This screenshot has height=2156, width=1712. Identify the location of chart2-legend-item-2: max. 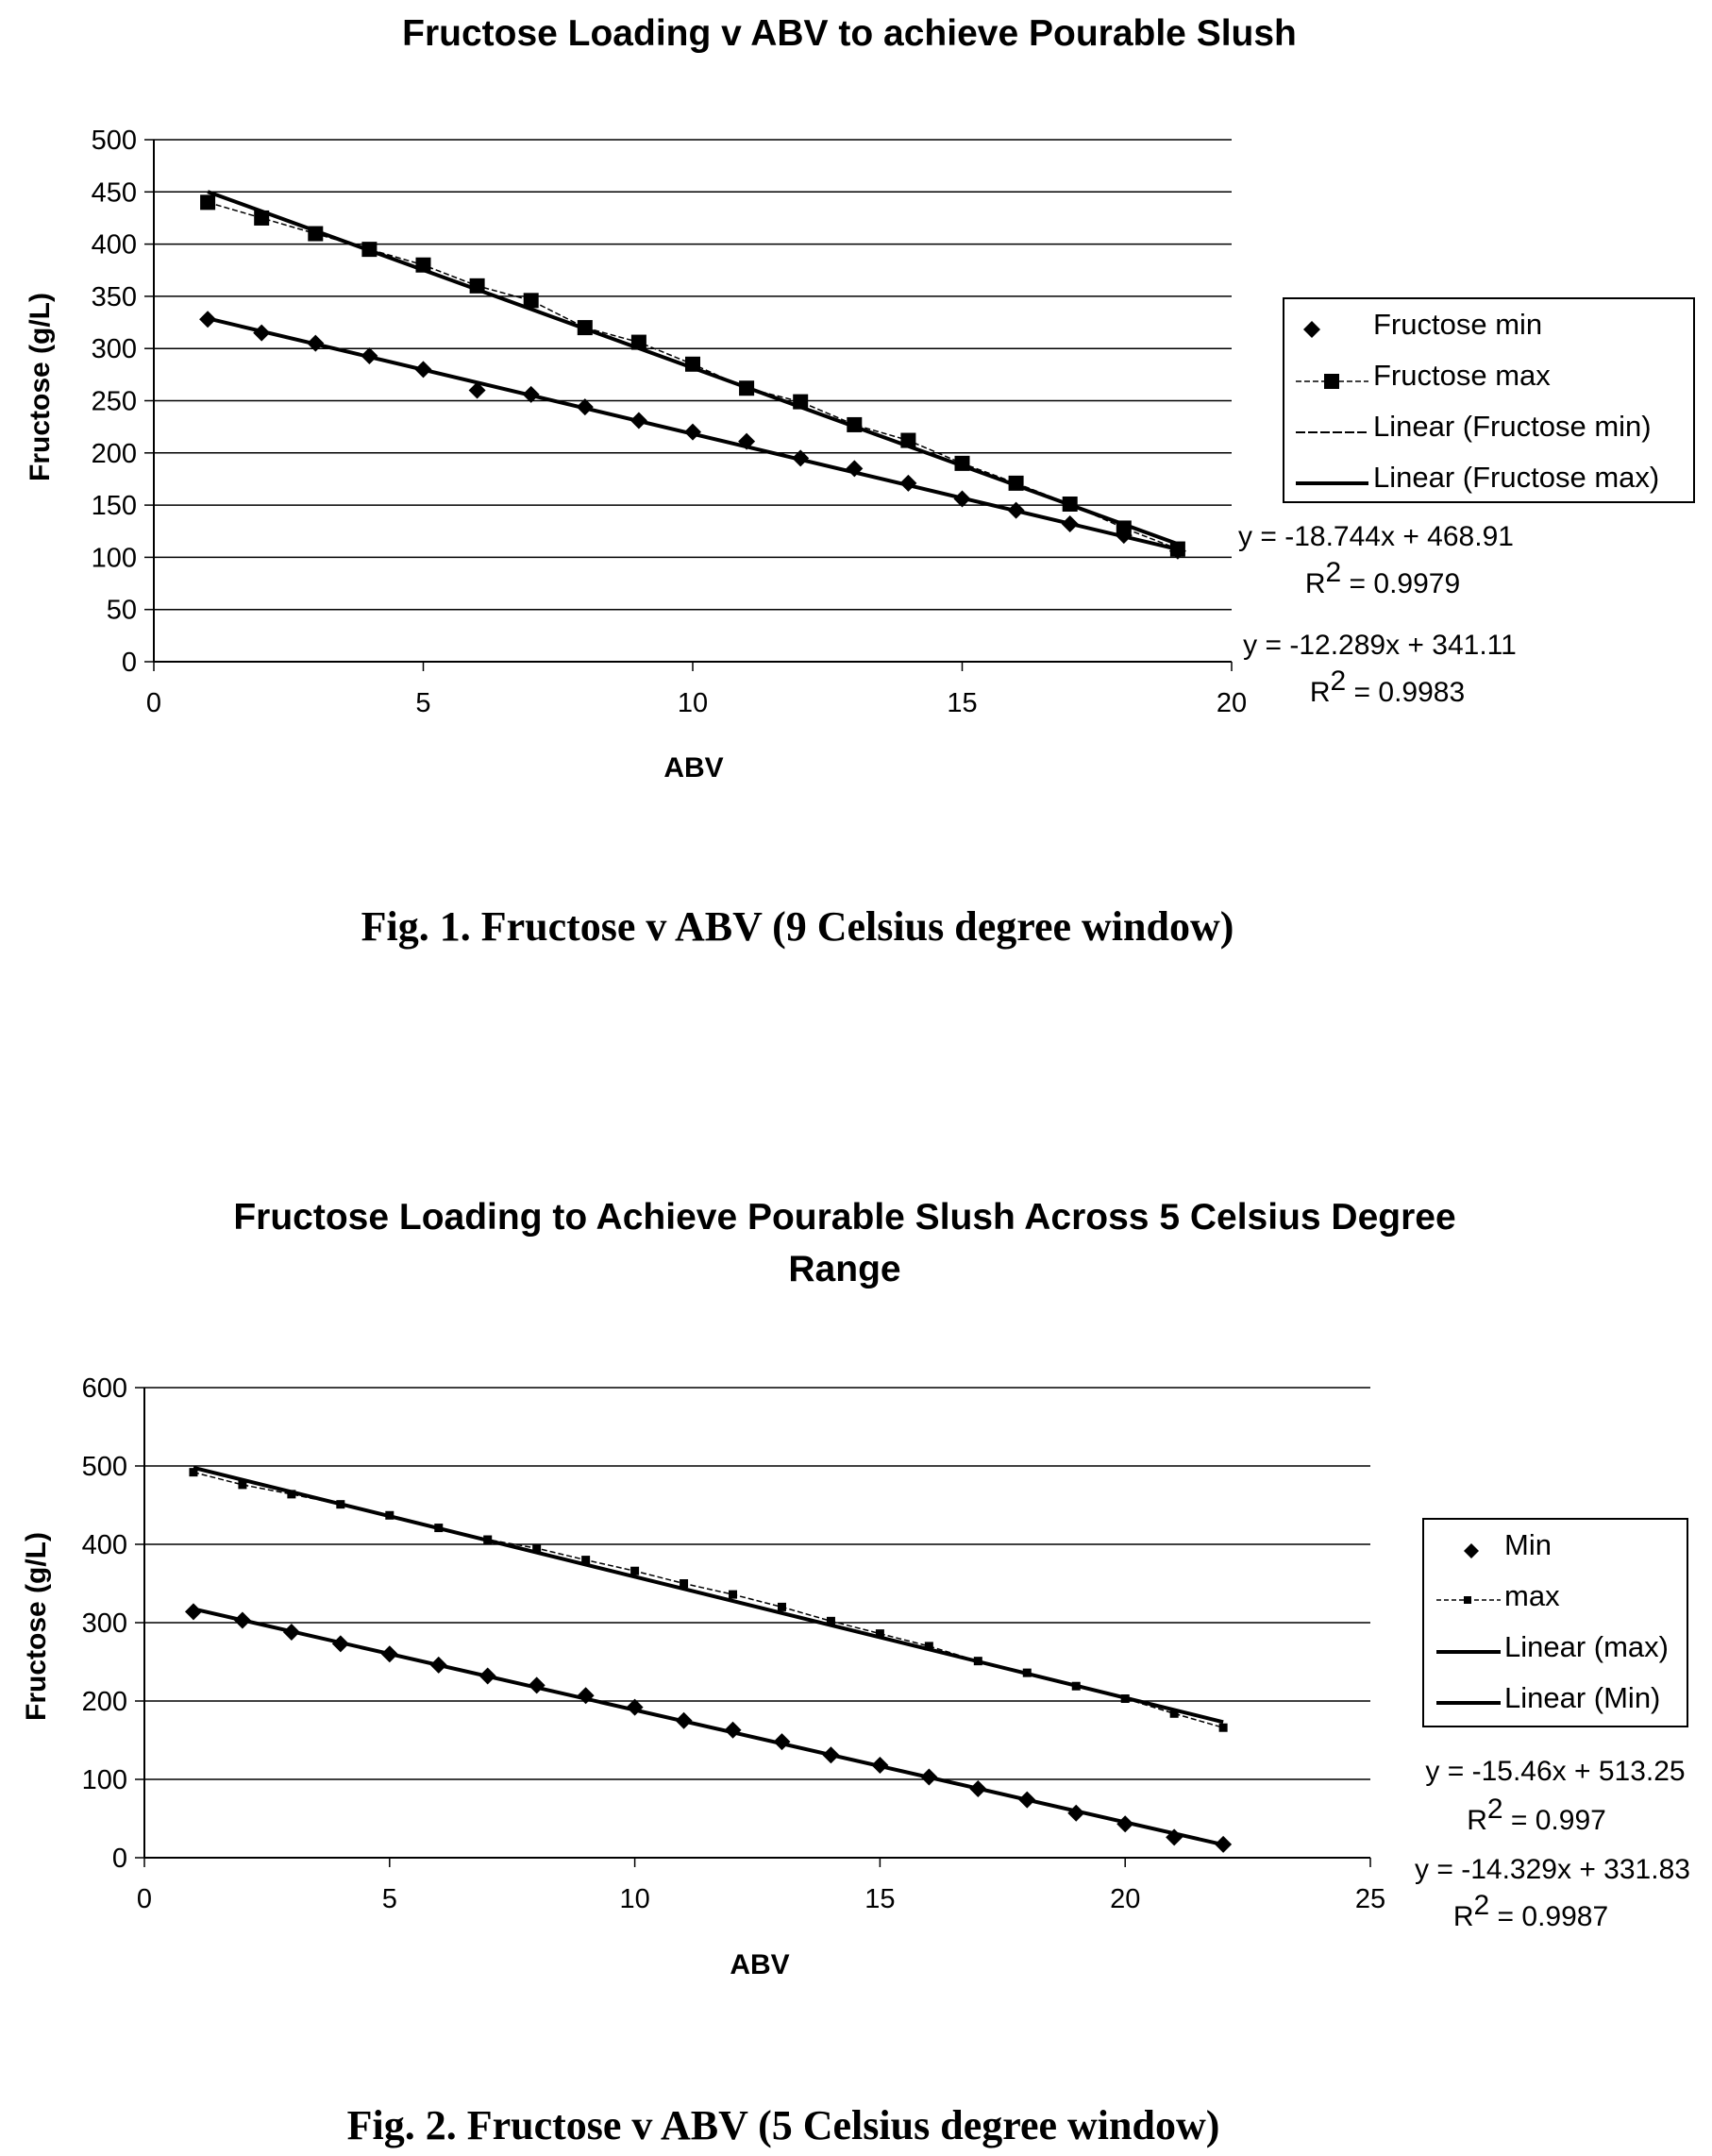
(1532, 1595).